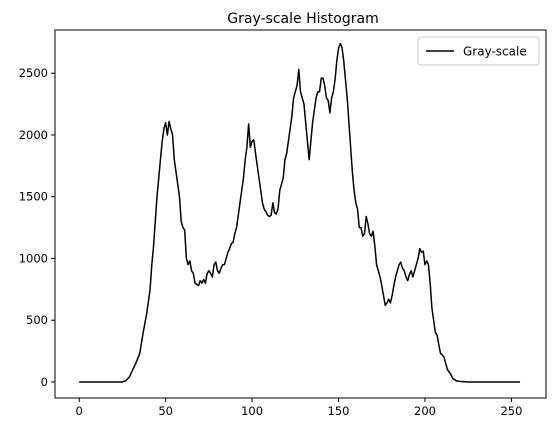 This screenshot has width=560, height=435. Describe the element at coordinates (252, 411) in the screenshot. I see `x-tick-label: 100` at that location.